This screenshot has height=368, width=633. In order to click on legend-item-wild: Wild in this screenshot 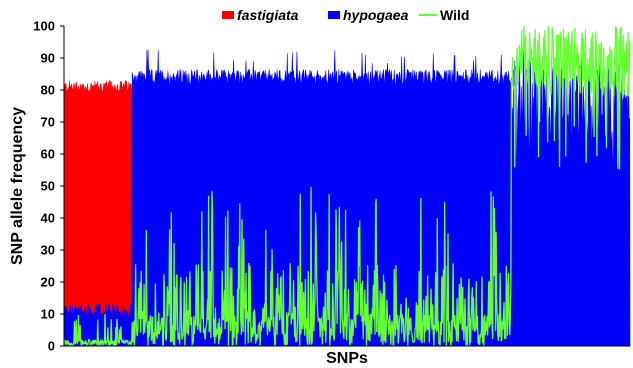, I will do `click(444, 15)`.